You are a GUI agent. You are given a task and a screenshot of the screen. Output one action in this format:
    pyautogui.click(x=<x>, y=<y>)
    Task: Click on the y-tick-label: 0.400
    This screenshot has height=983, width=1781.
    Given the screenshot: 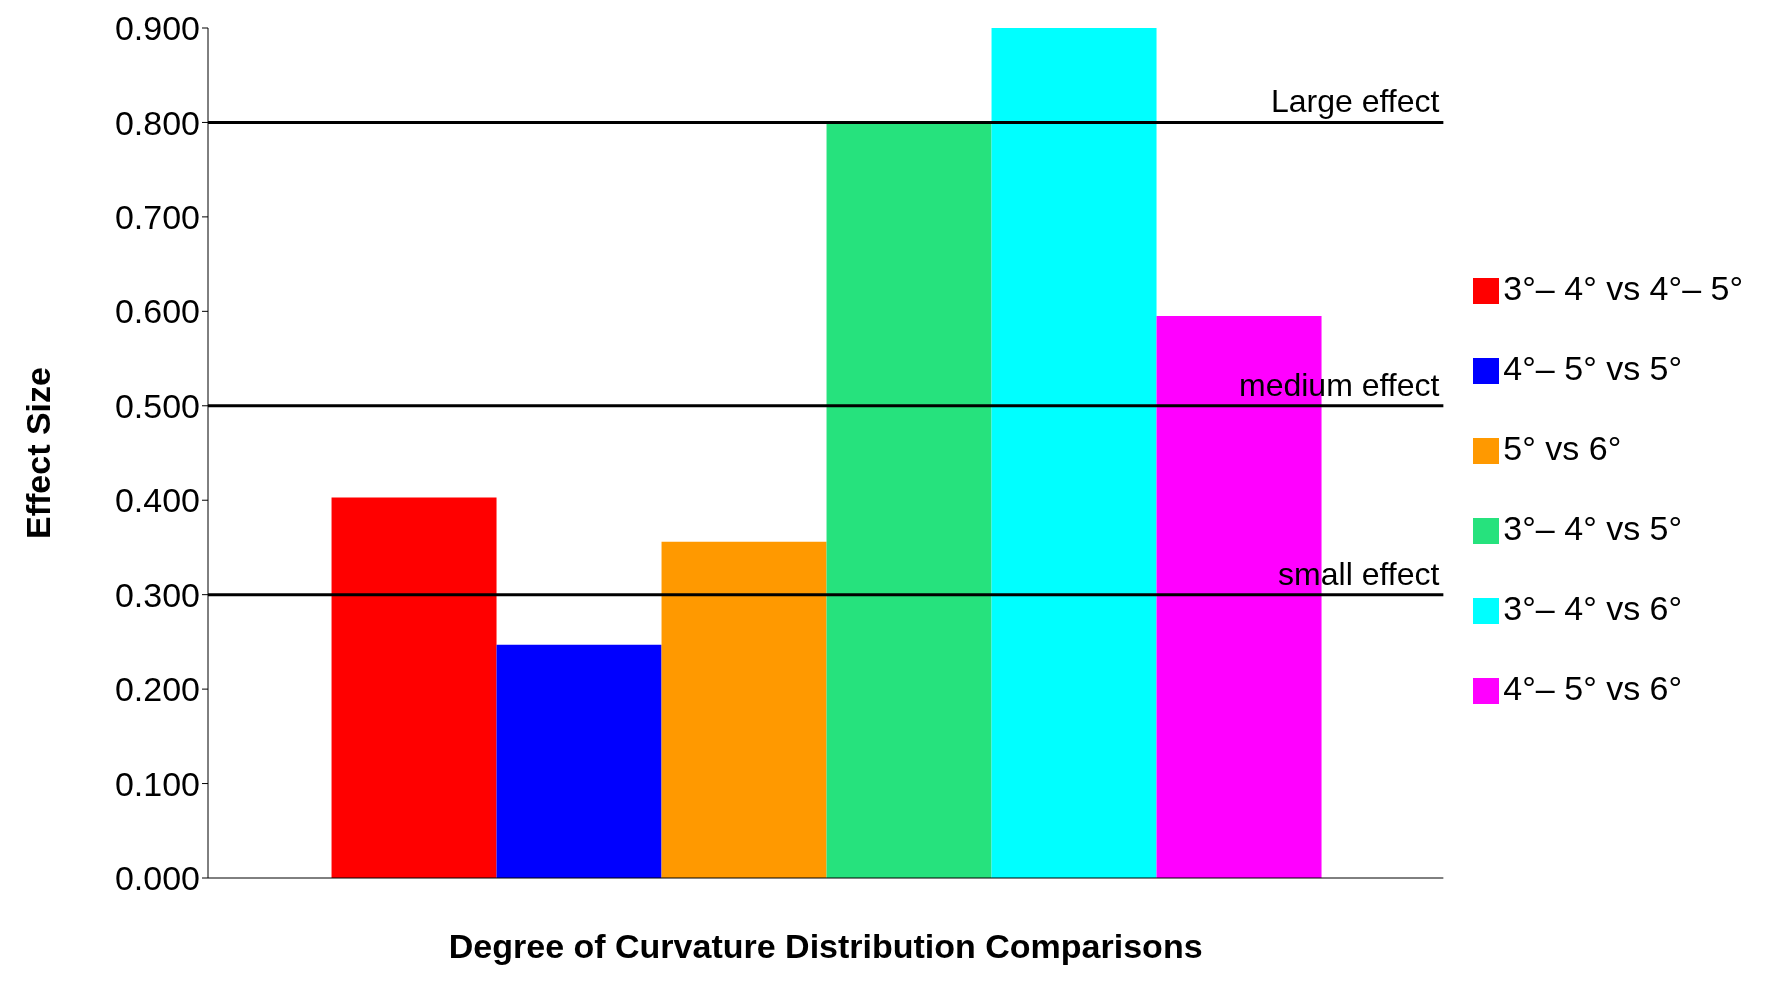 What is the action you would take?
    pyautogui.click(x=157, y=500)
    